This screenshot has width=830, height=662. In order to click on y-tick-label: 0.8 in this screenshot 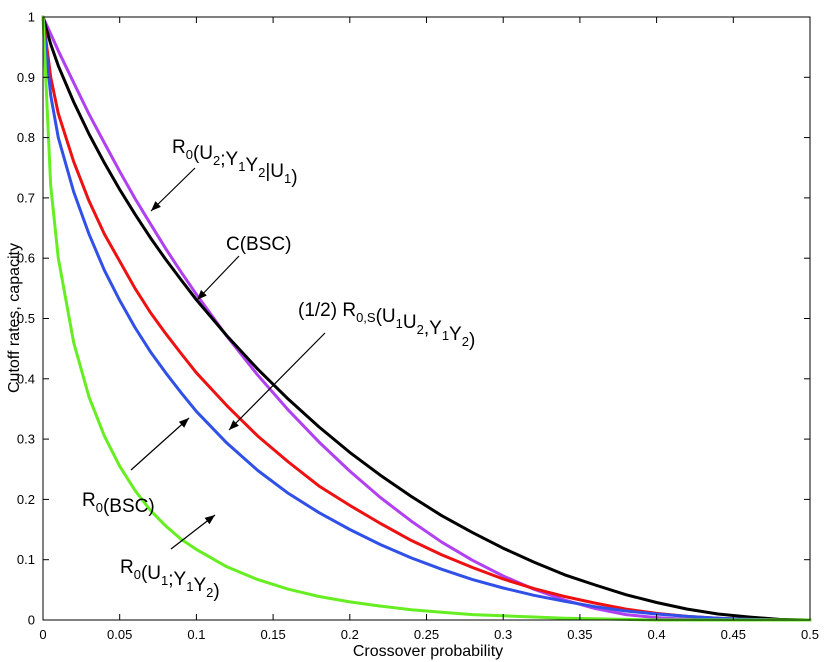, I will do `click(26, 137)`.